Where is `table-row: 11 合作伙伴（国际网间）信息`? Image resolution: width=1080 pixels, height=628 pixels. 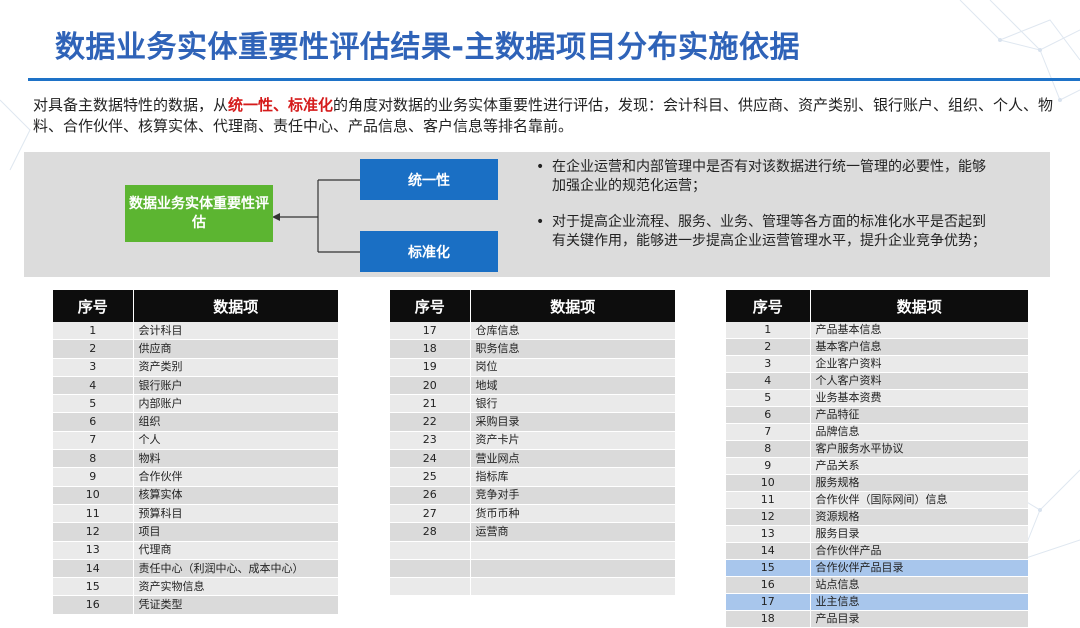 table-row: 11 合作伙伴（国际网间）信息 is located at coordinates (877, 500).